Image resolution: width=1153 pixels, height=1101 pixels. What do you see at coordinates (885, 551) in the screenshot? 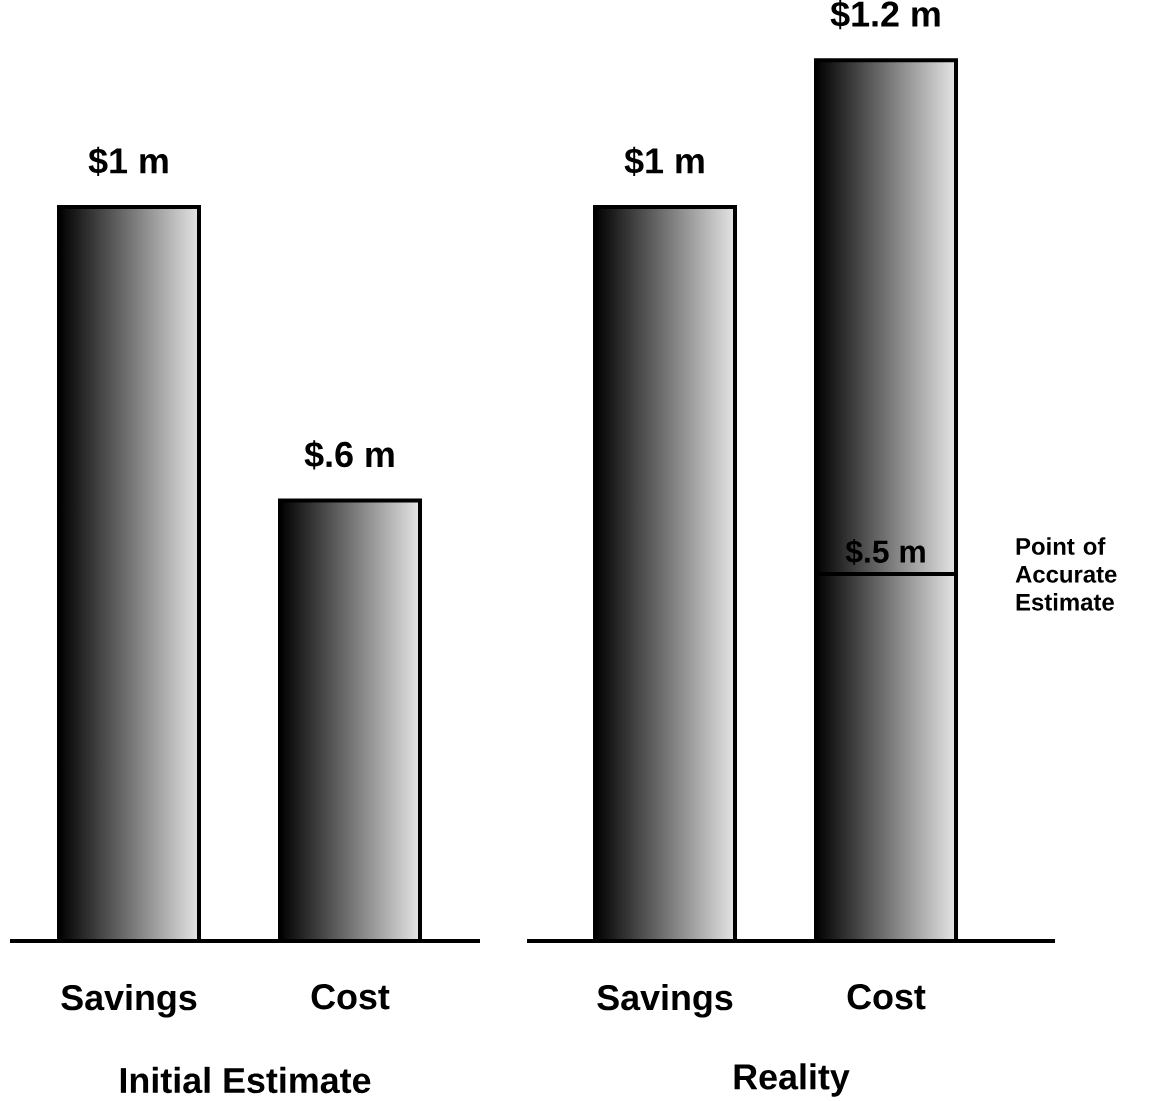
I see `data-label: $.5 m` at bounding box center [885, 551].